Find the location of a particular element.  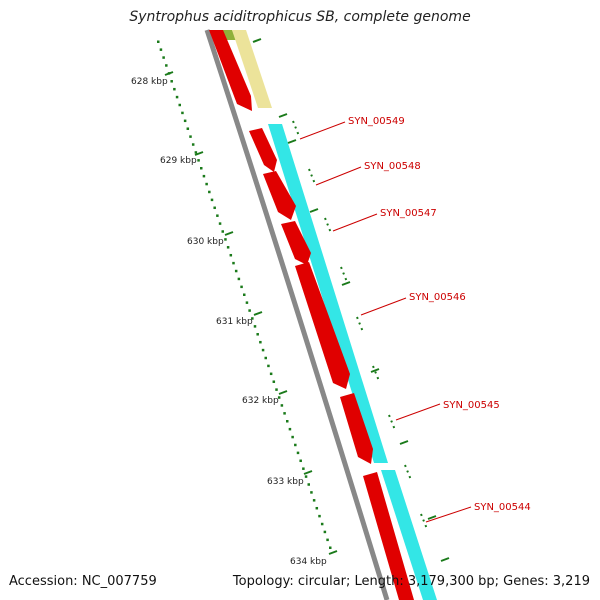

yellow-track is located at coordinates (252, 69).